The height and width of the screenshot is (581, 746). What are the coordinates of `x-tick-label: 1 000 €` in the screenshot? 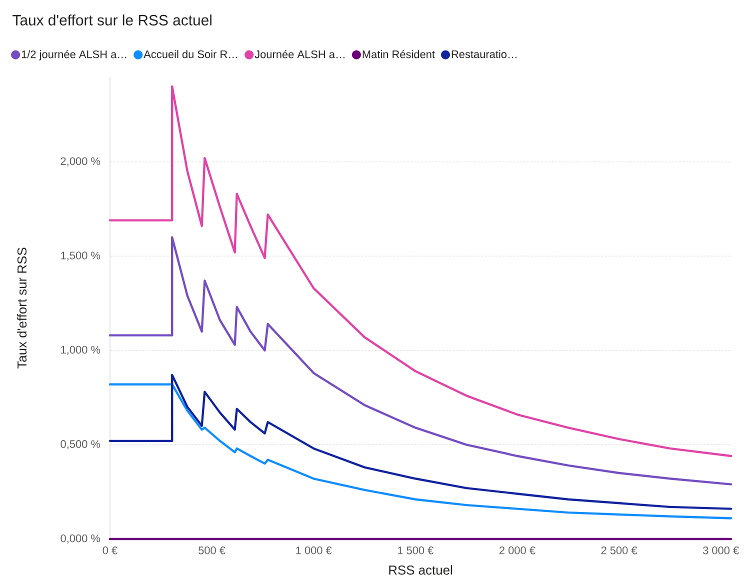 It's located at (314, 550).